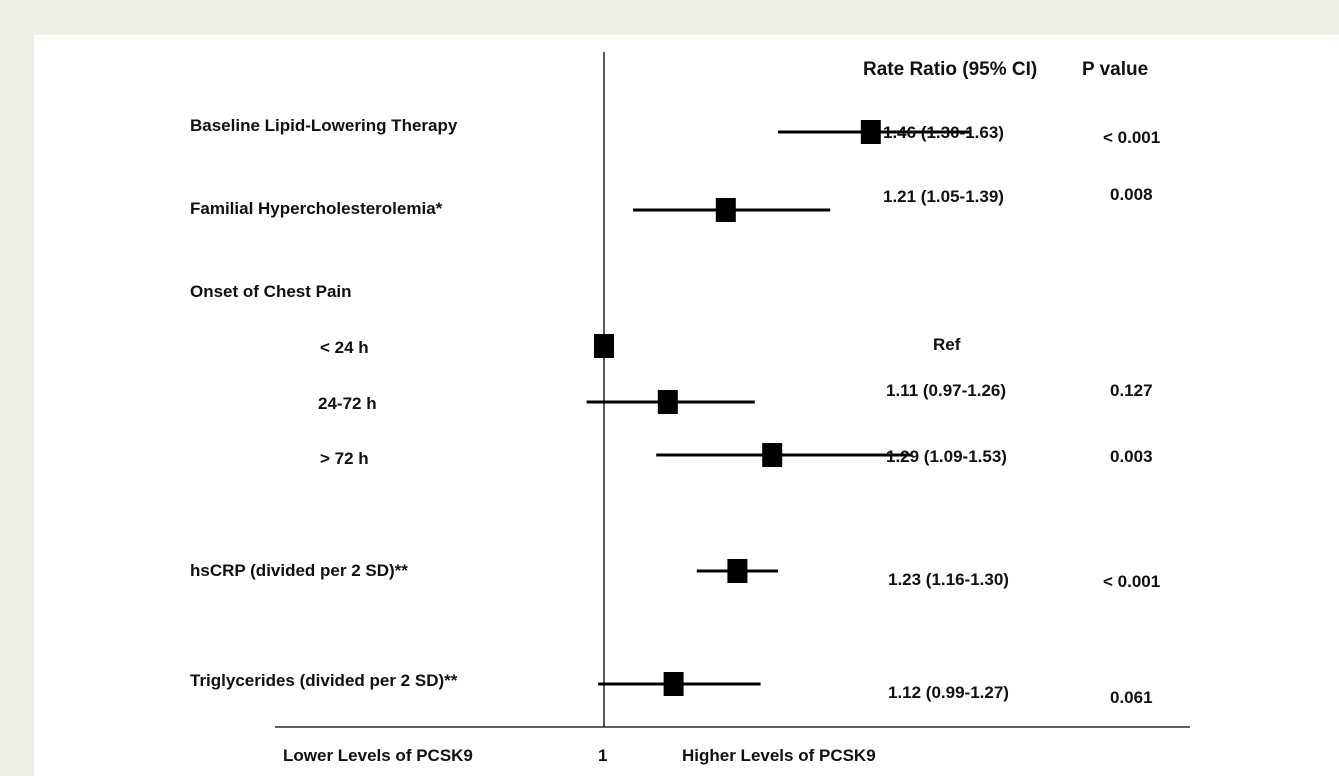 The image size is (1339, 776). Describe the element at coordinates (1131, 697) in the screenshot. I see `p-value-text: 0.061` at that location.